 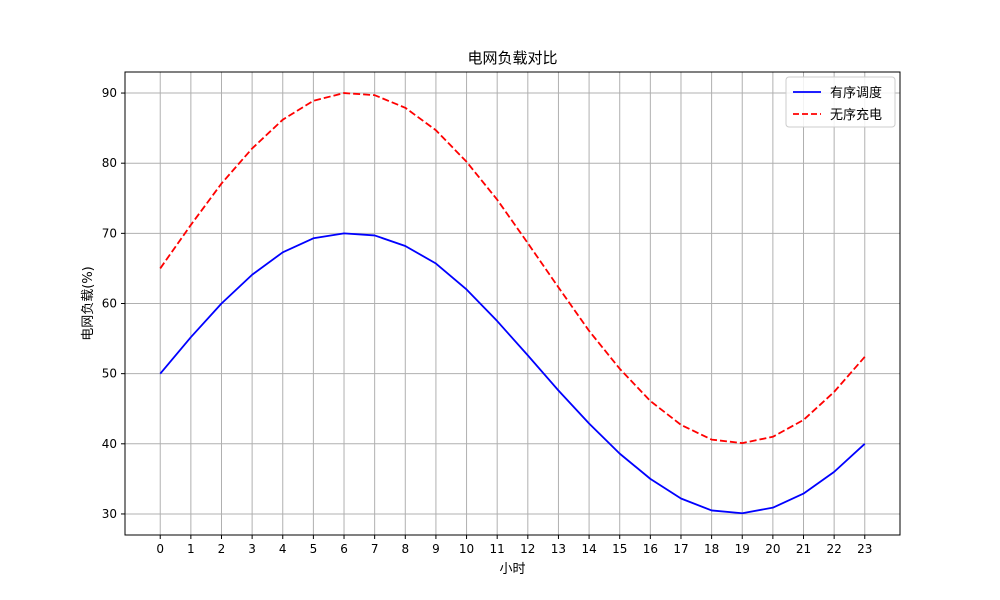 What do you see at coordinates (742, 549) in the screenshot?
I see `x-tick-label: 19` at bounding box center [742, 549].